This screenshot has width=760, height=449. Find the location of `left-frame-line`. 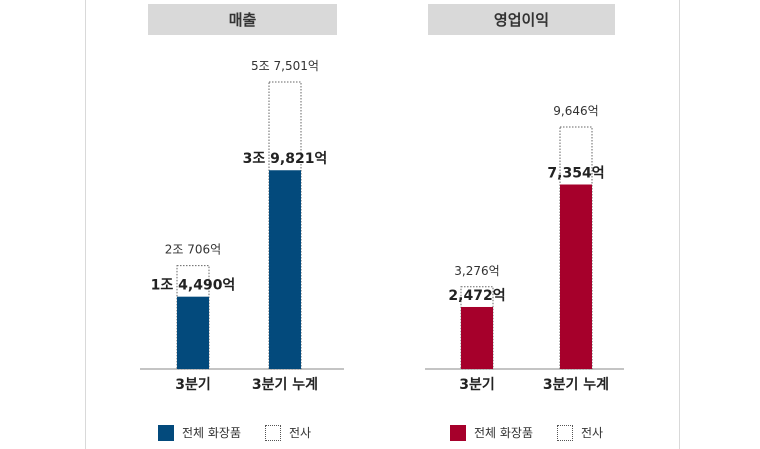

left-frame-line is located at coordinates (85, 224).